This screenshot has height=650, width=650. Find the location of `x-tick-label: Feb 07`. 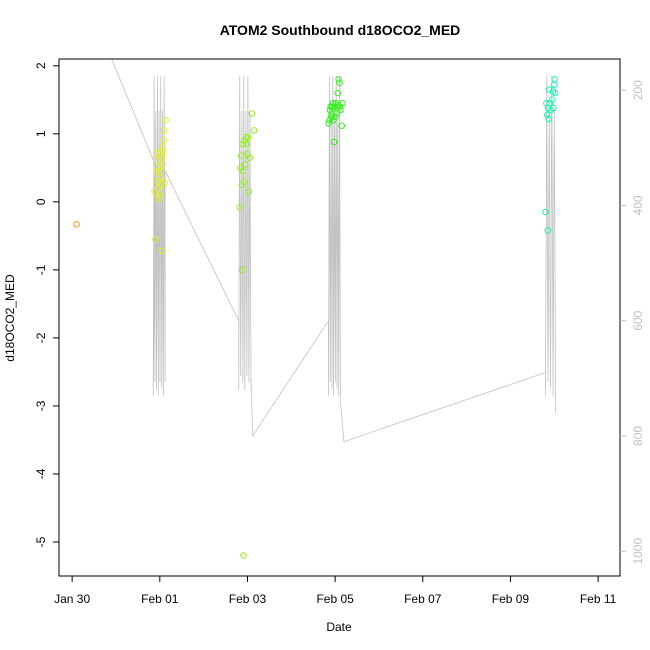

x-tick-label: Feb 07 is located at coordinates (423, 599).